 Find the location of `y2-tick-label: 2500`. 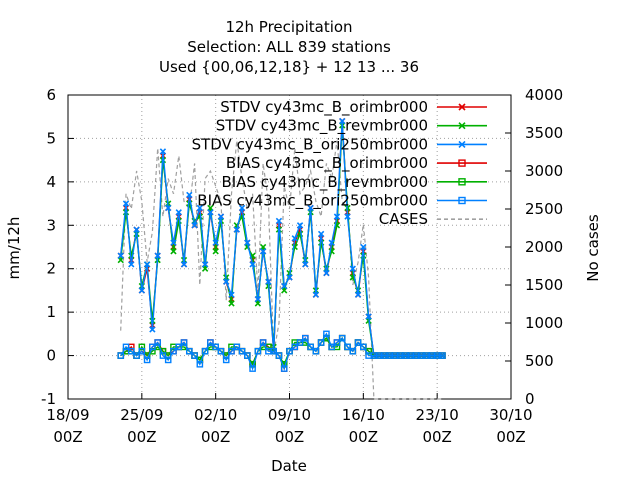

y2-tick-label: 2500 is located at coordinates (544, 209).